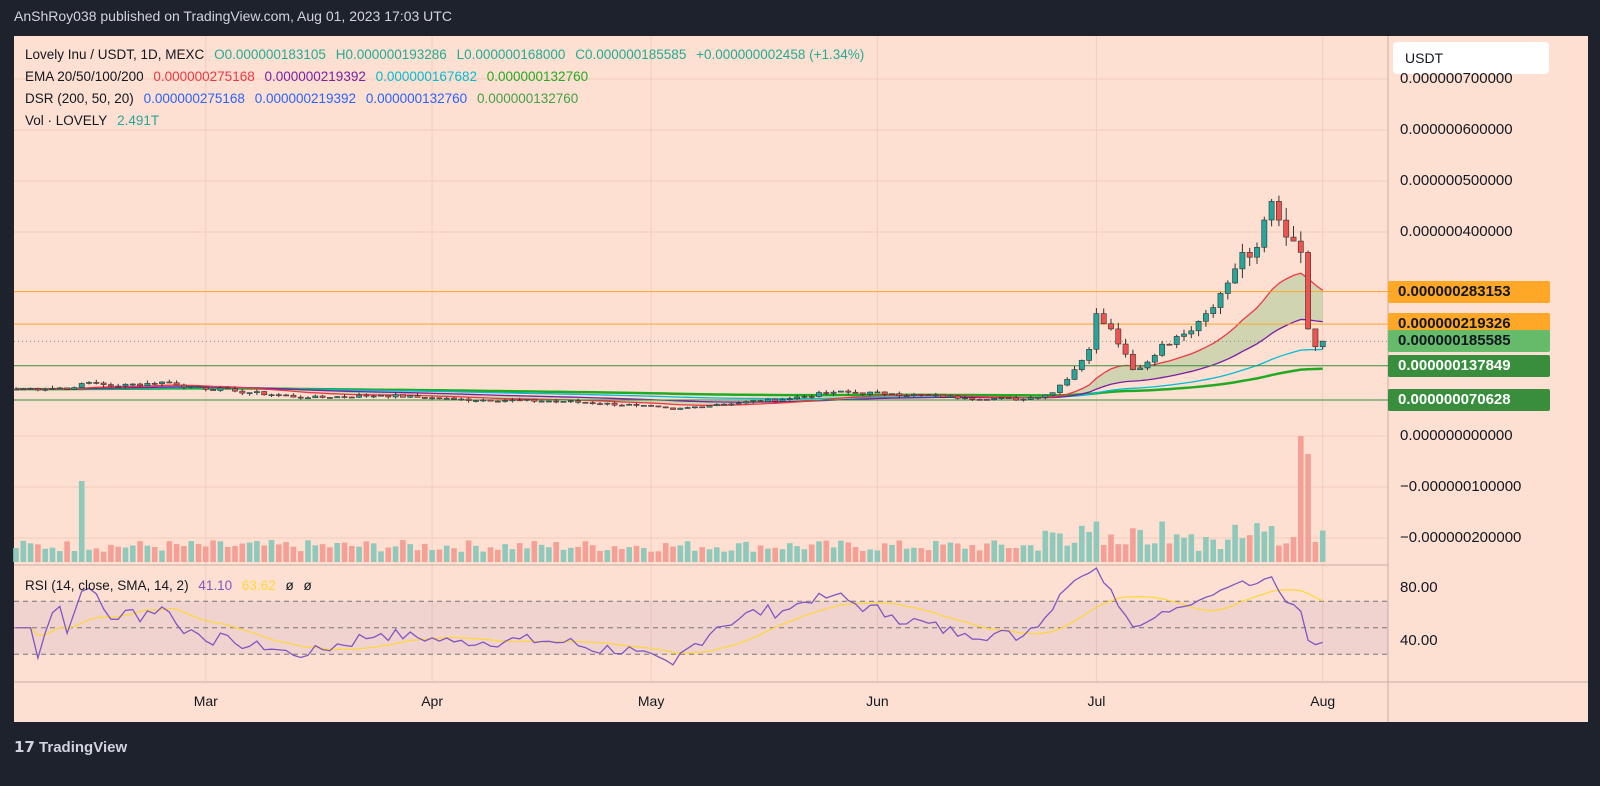  I want to click on volume-legend: Vol · LOVELY 2.491T, so click(95, 120).